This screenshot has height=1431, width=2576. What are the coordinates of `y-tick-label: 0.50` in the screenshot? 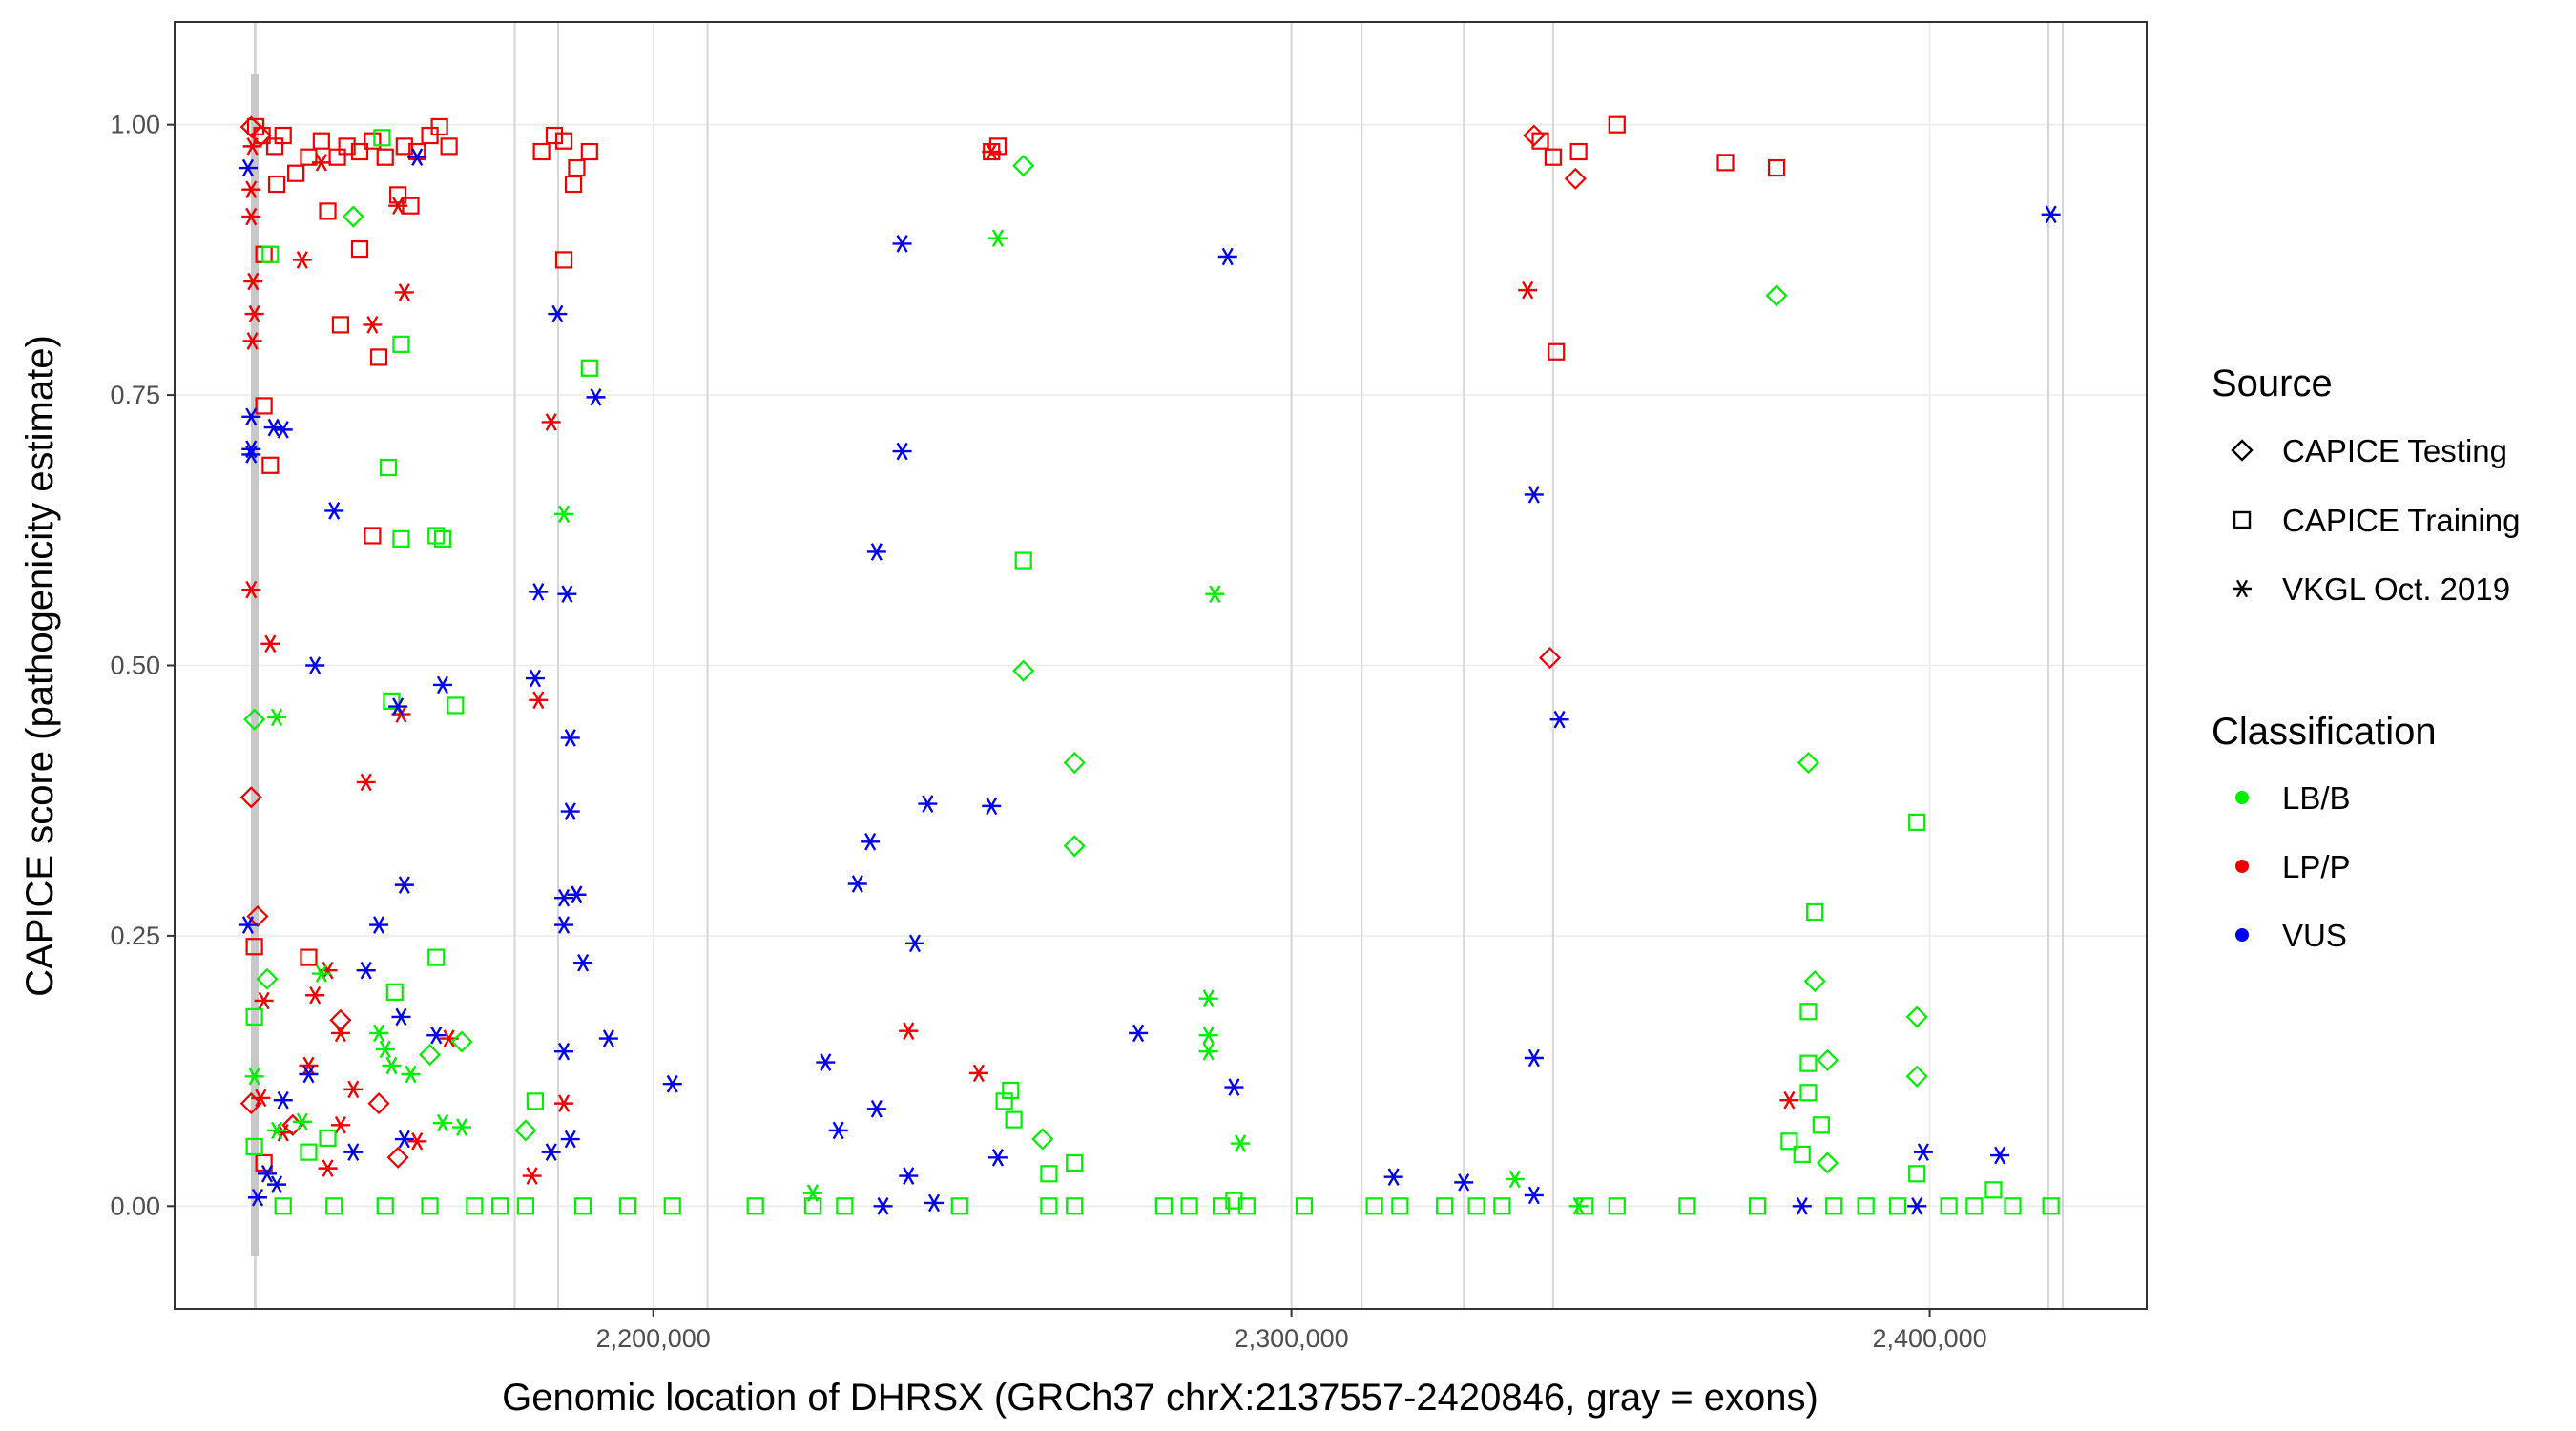 It's located at (135, 666).